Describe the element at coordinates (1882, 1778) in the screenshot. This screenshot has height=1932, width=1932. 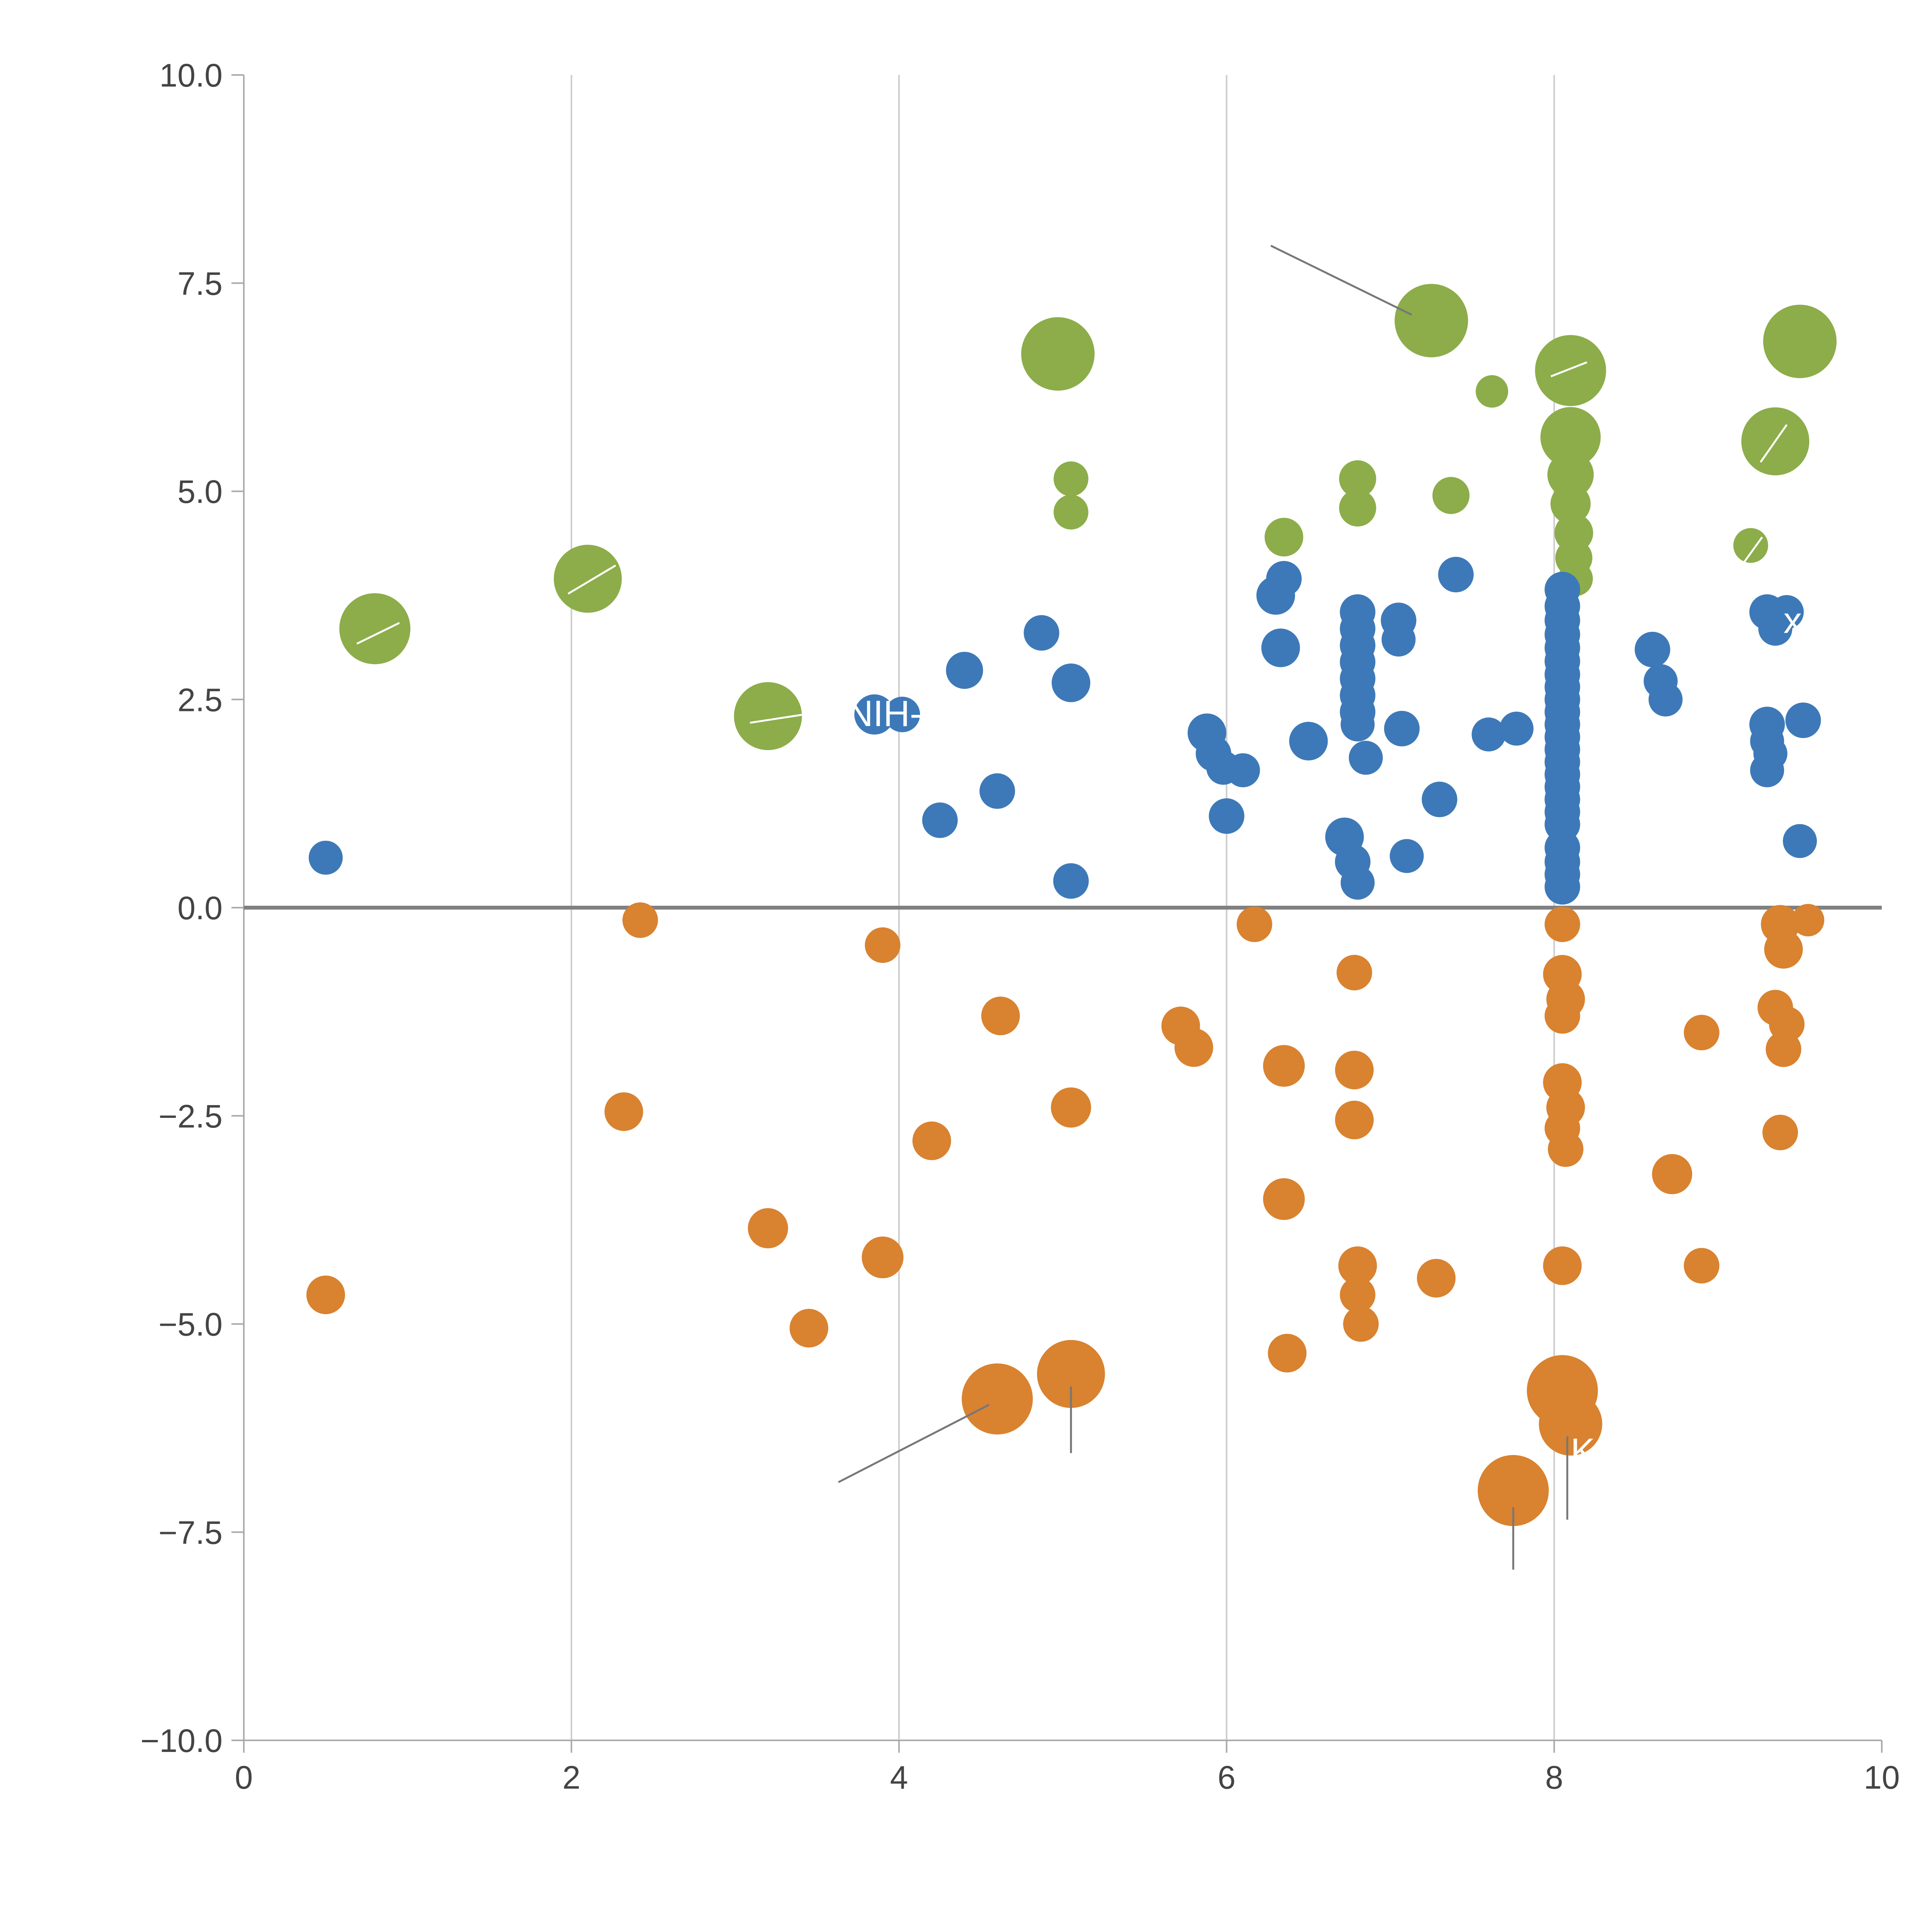
I see `x-tick-label: 10` at that location.